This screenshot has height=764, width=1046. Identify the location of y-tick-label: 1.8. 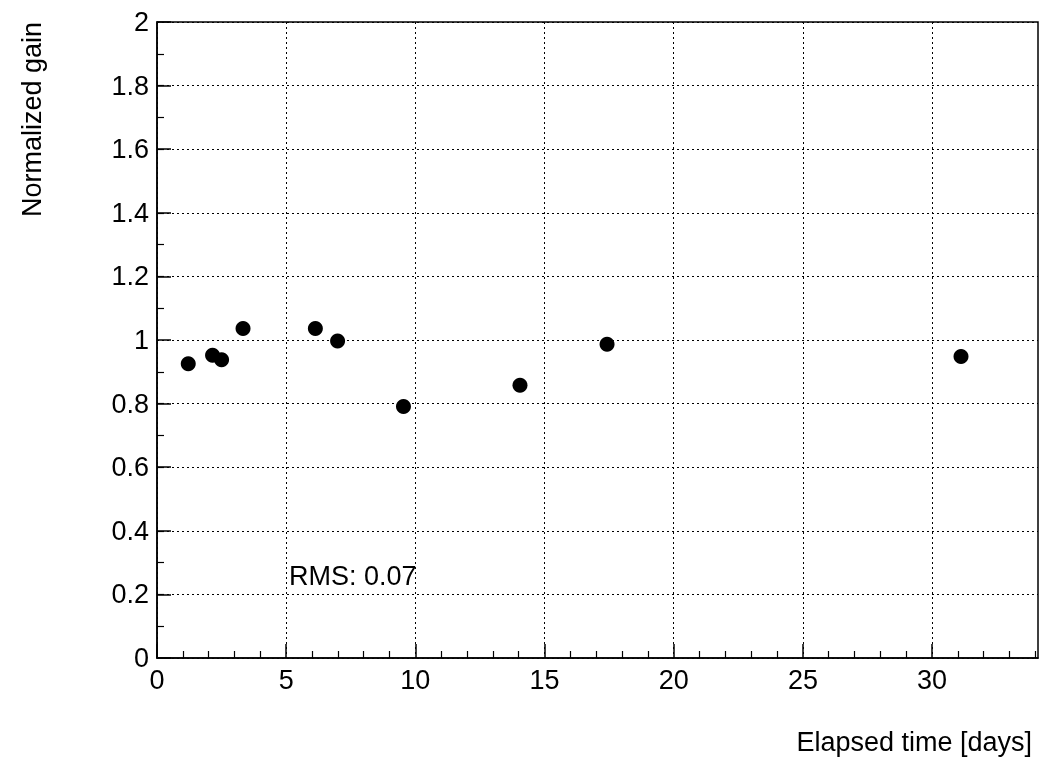
(130, 85).